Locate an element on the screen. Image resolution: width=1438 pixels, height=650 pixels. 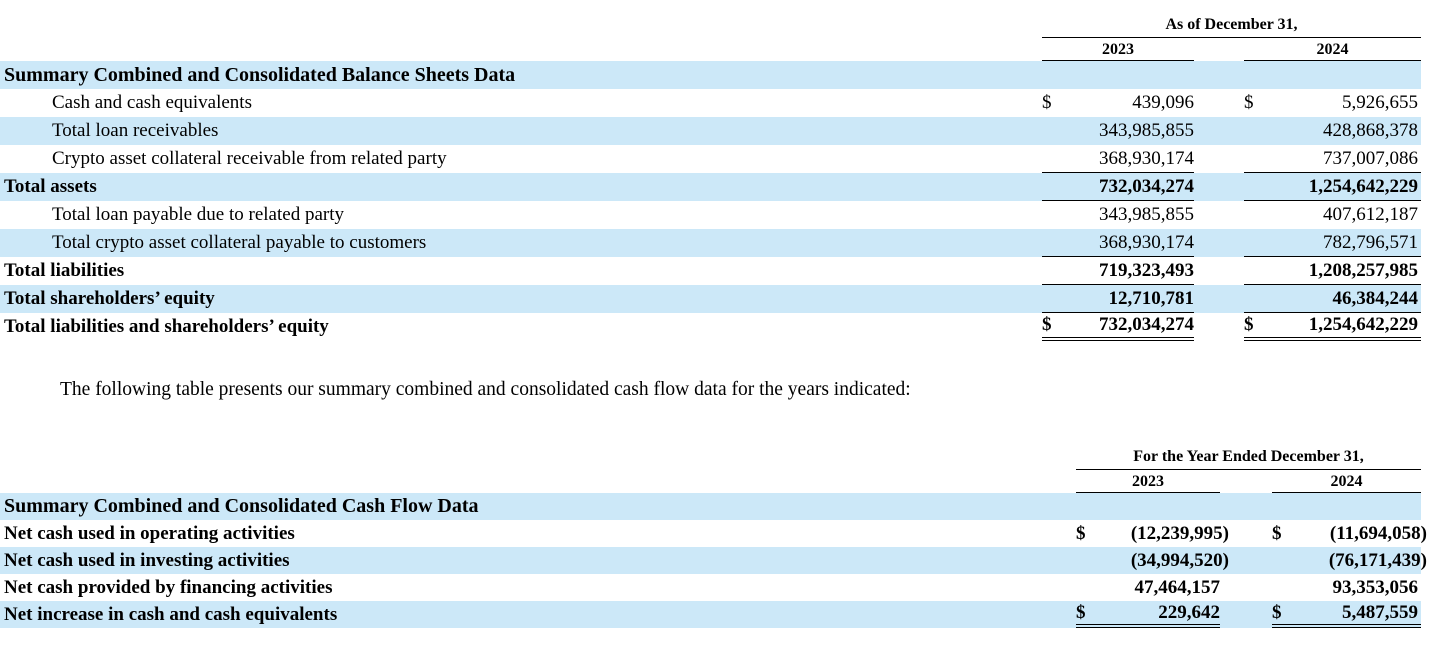
row-value: 1,208,257,985 is located at coordinates (1363, 270).